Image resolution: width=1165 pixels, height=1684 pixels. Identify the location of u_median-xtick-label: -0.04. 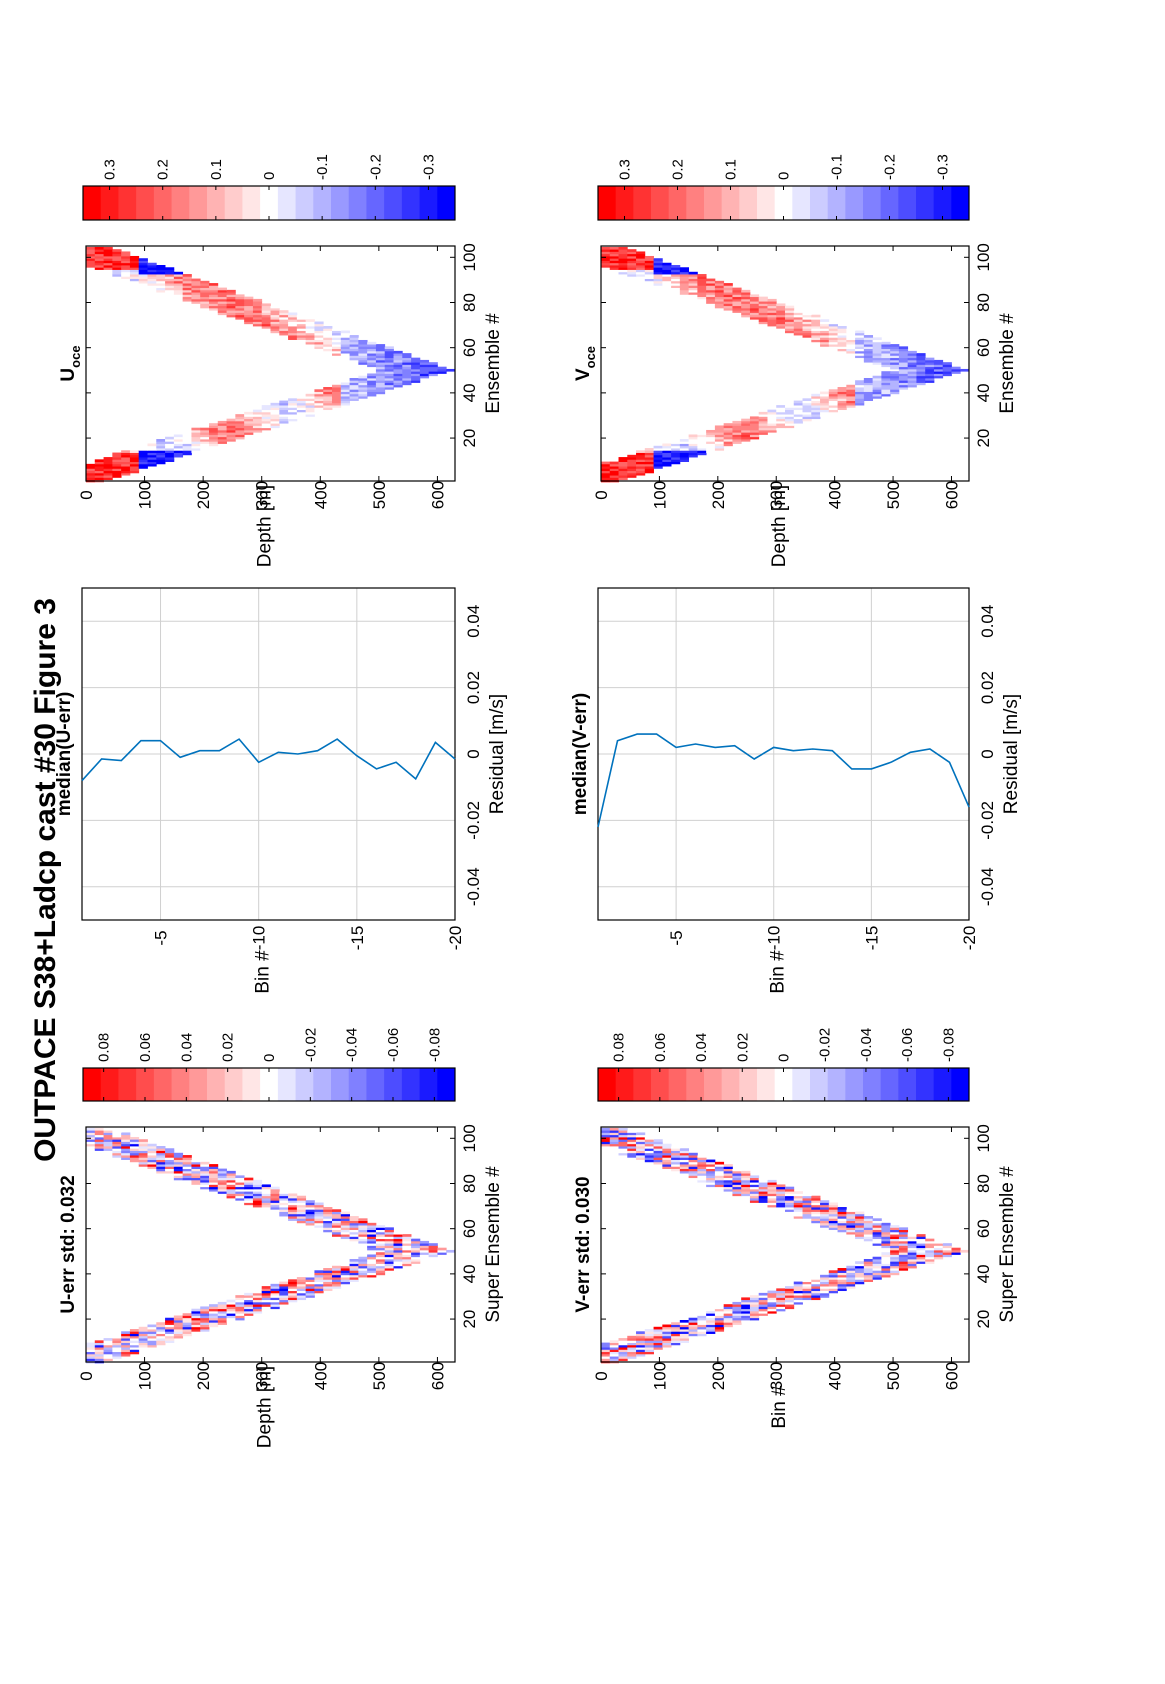
(473, 886).